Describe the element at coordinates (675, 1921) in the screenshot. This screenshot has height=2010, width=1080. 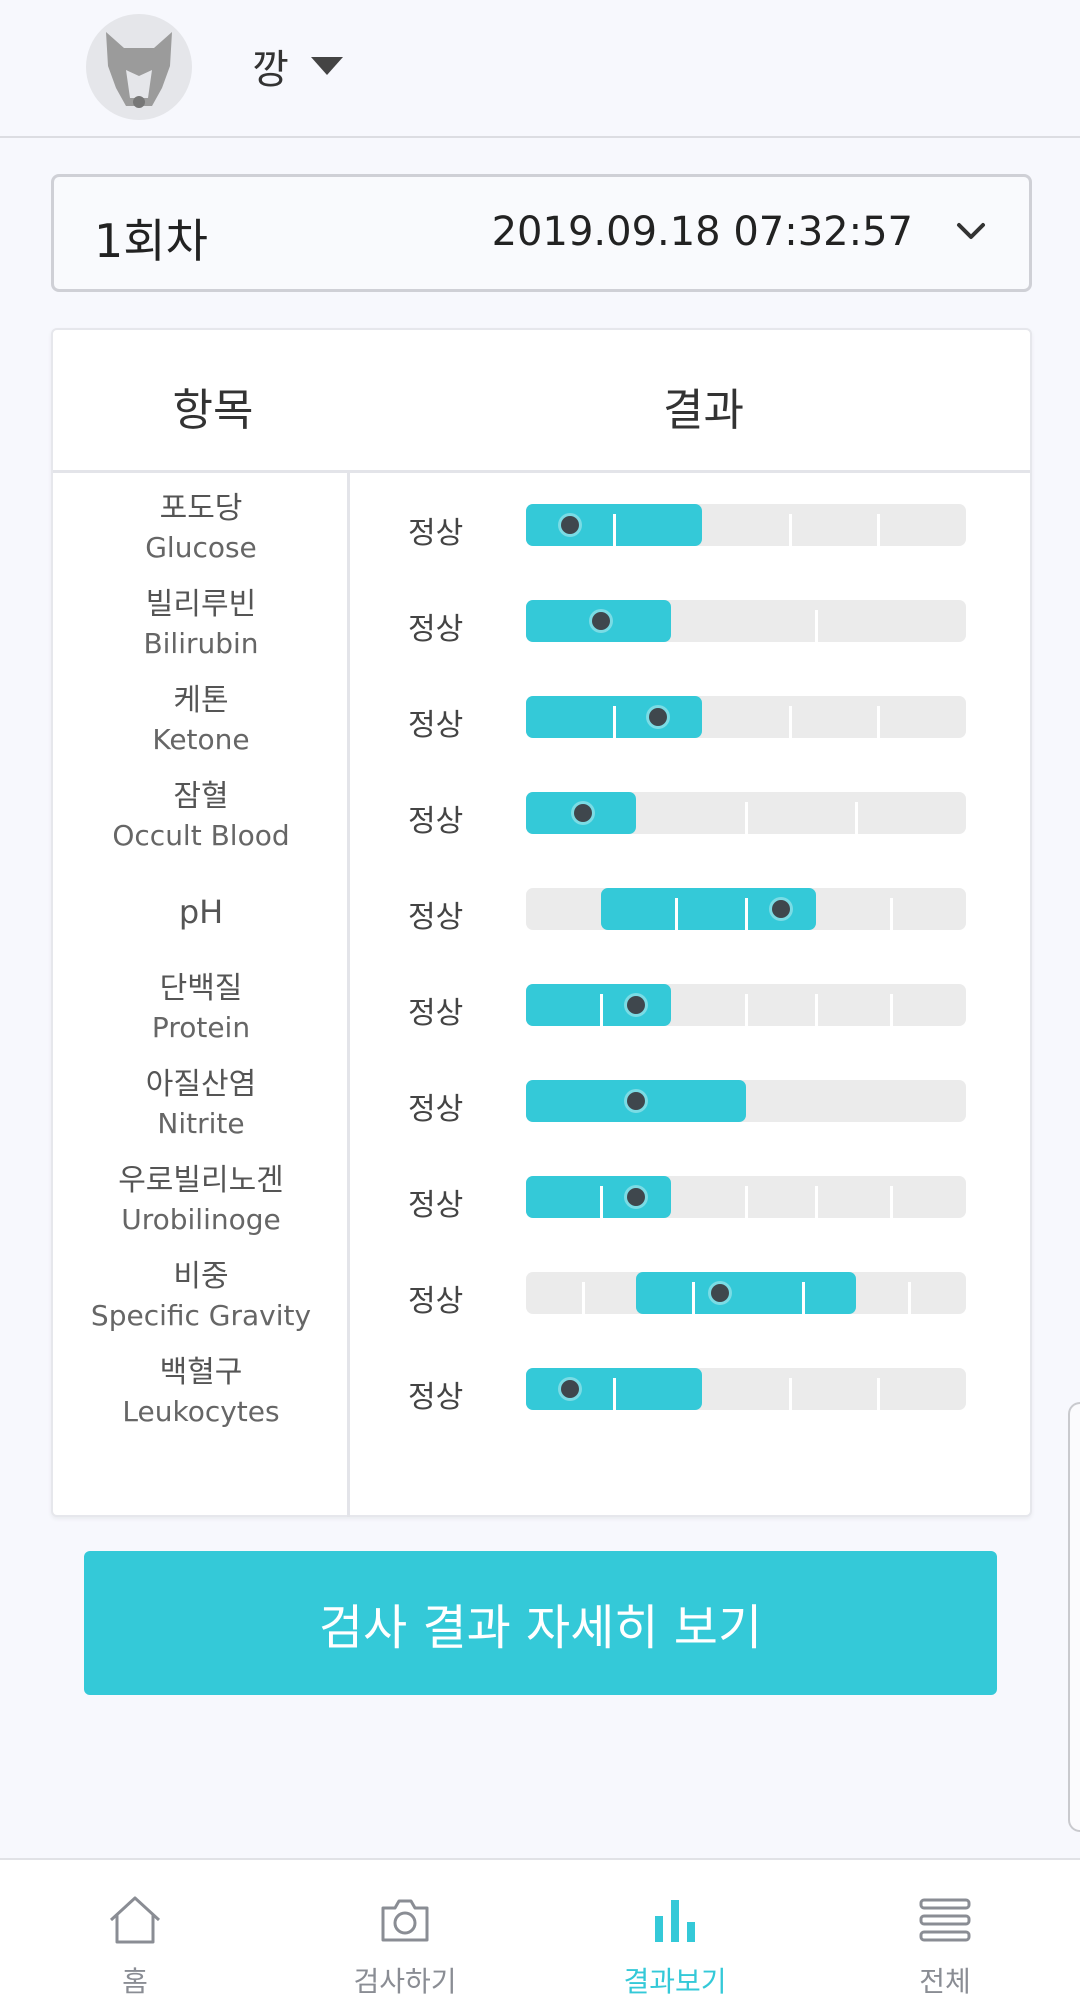
I see `bar-chart-icon` at that location.